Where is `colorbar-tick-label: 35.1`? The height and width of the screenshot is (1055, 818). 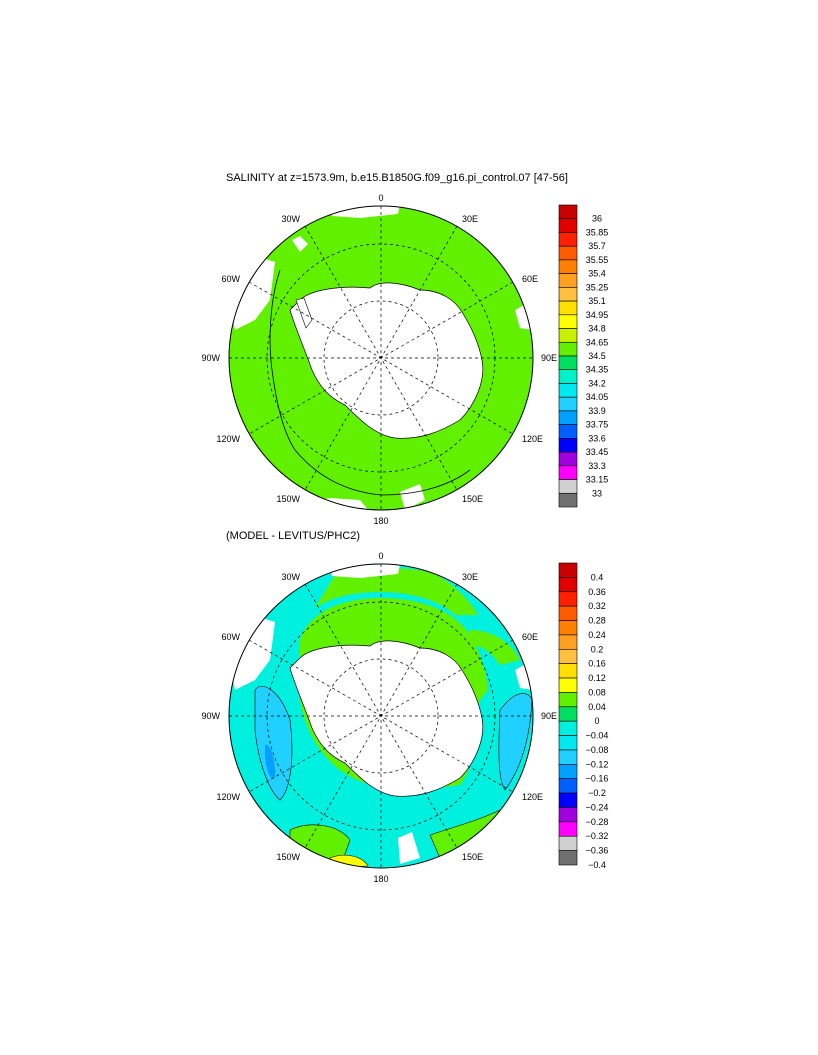
colorbar-tick-label: 35.1 is located at coordinates (597, 301).